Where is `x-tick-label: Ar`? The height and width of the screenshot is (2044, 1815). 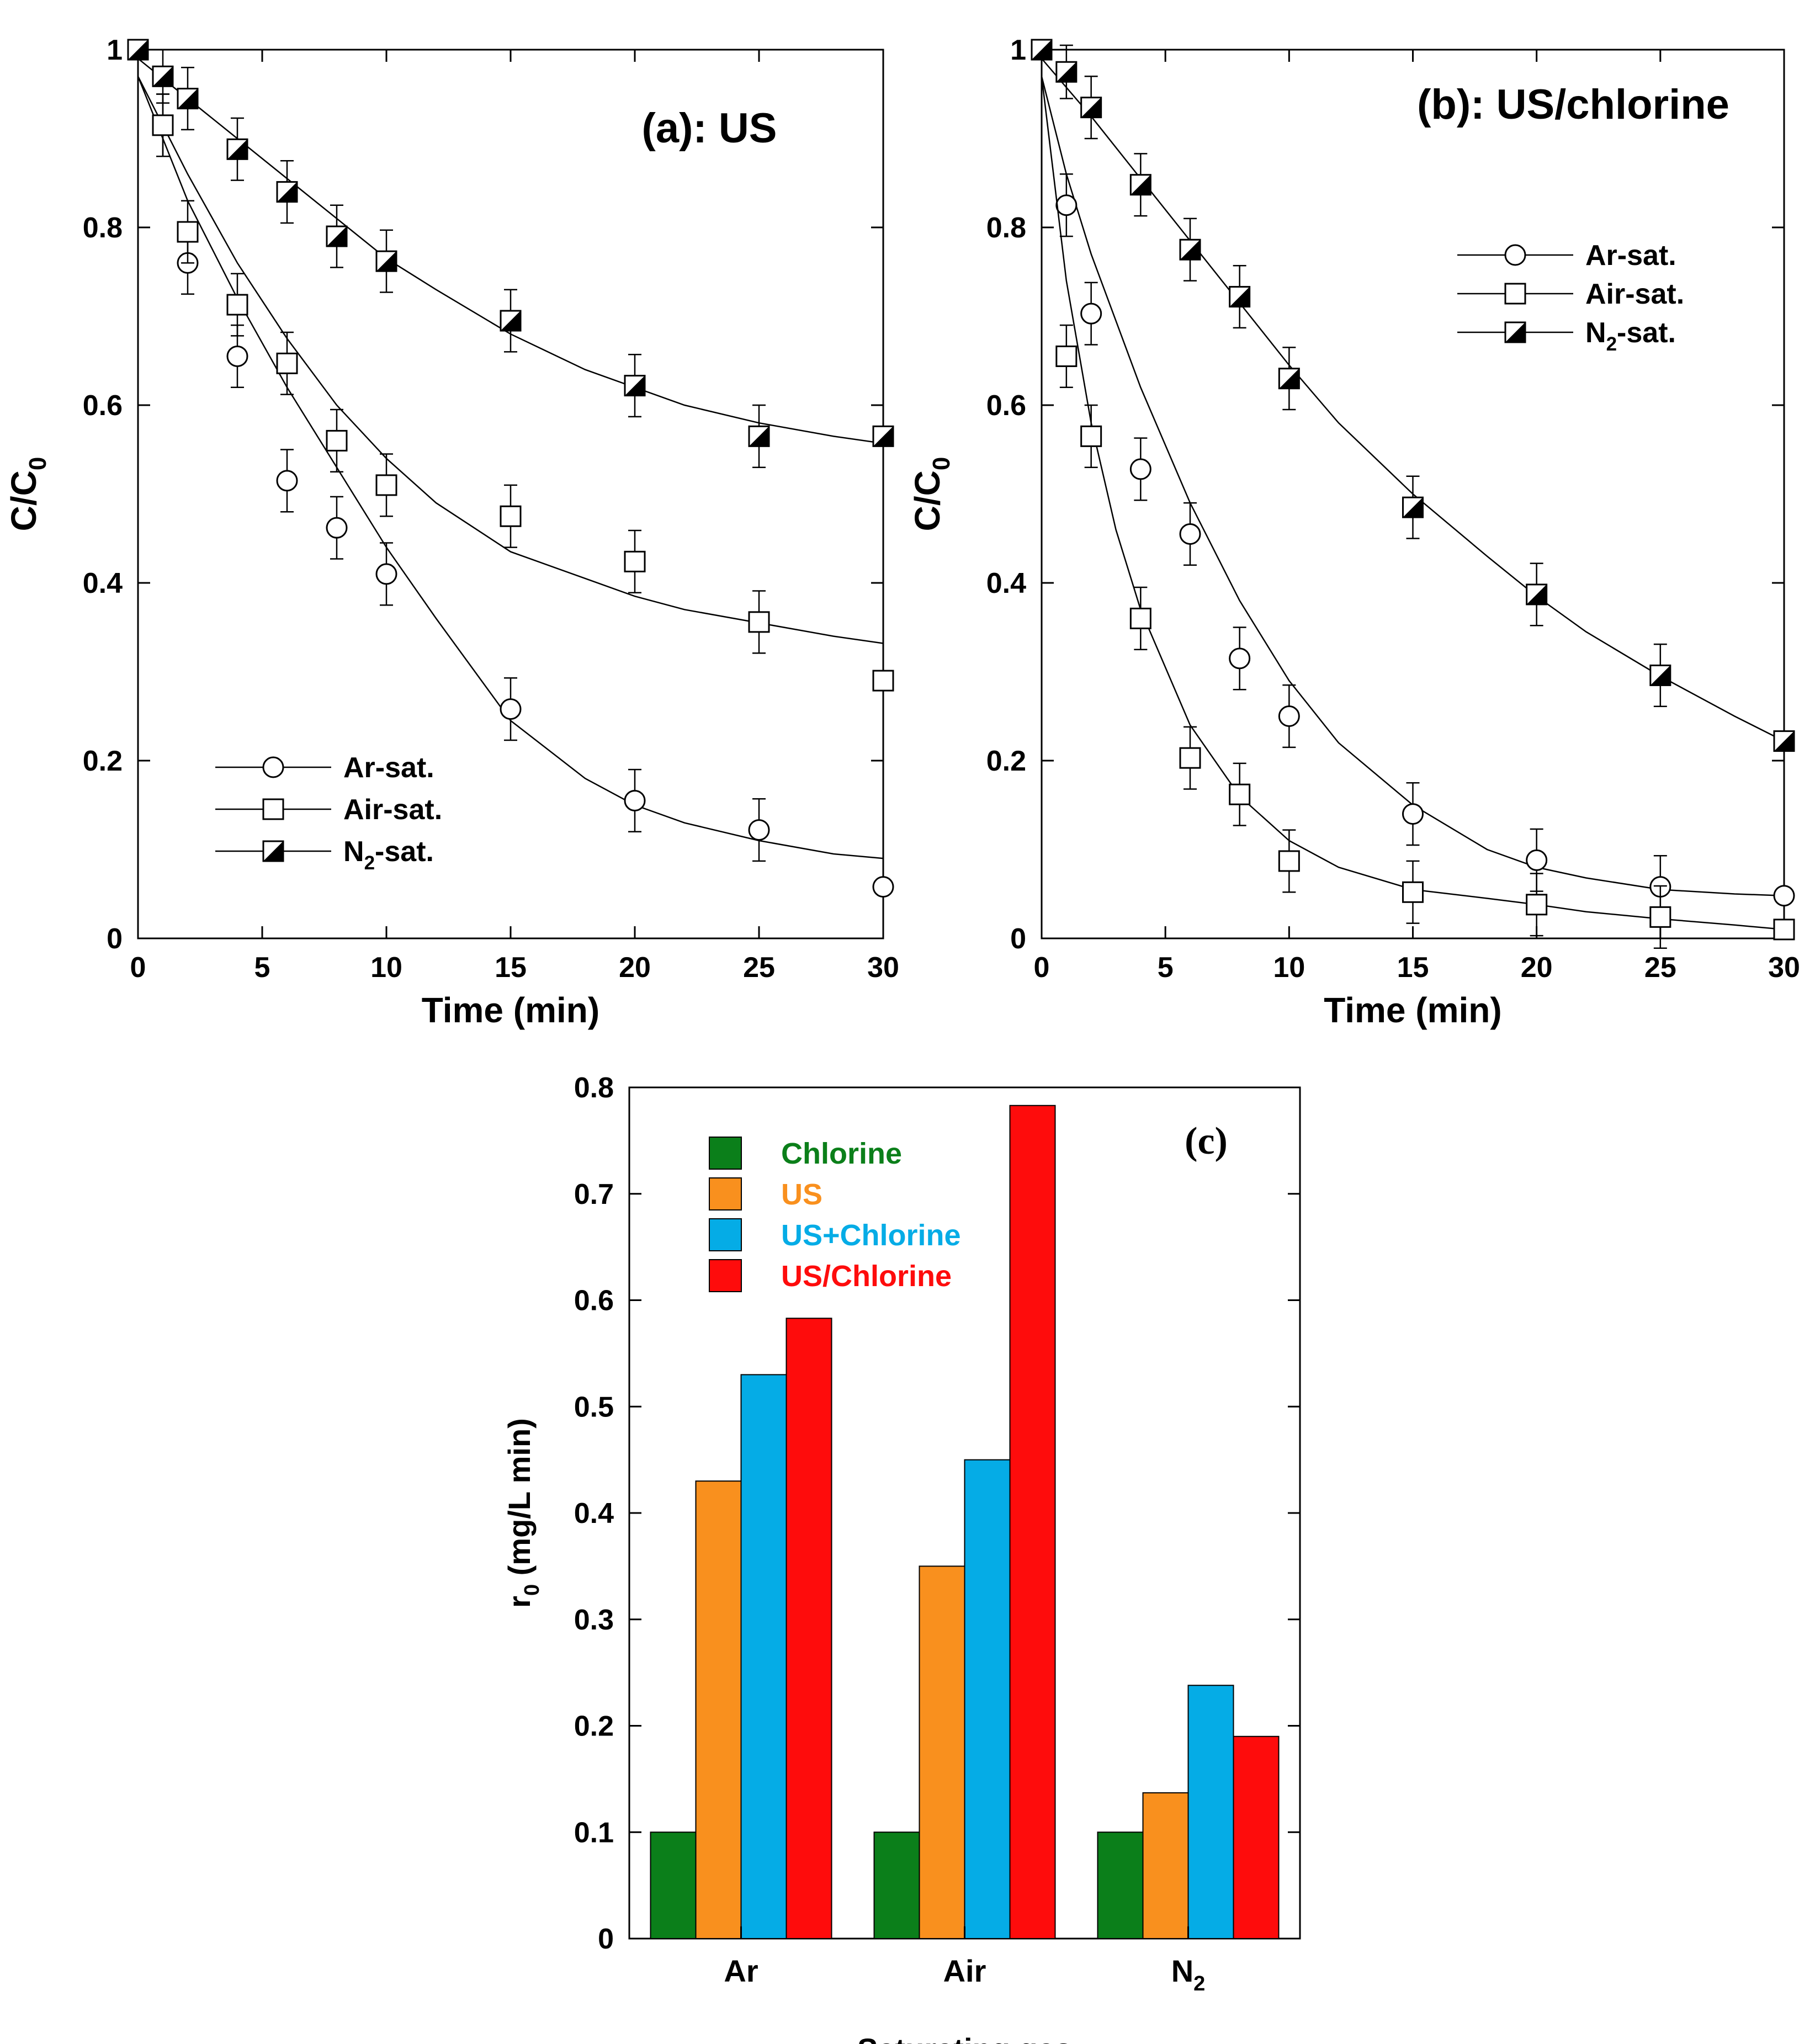
x-tick-label: Ar is located at coordinates (741, 1971).